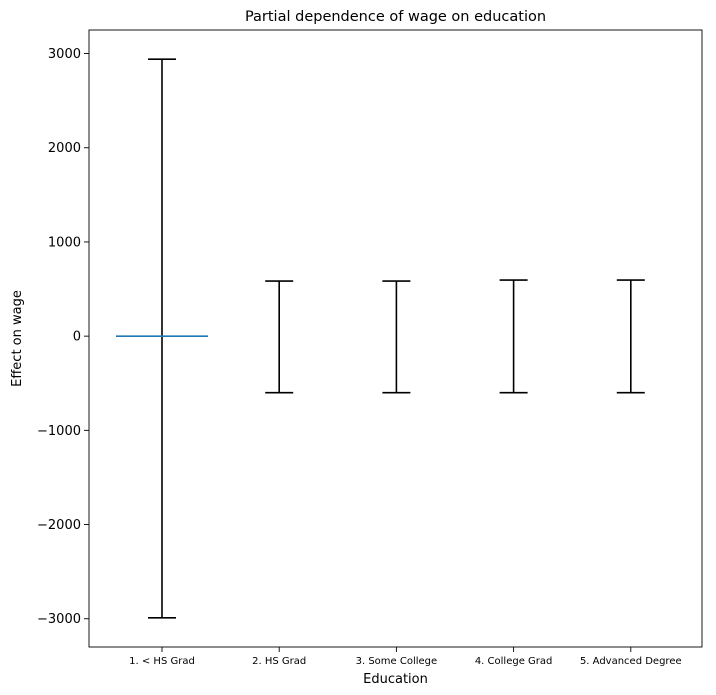 Image resolution: width=716 pixels, height=695 pixels. What do you see at coordinates (64, 148) in the screenshot?
I see `y-tick-label-5: 2000` at bounding box center [64, 148].